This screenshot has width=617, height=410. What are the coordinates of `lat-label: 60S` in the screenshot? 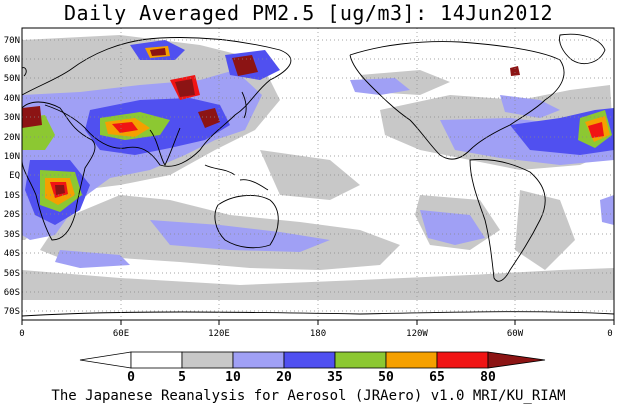 It's located at (12, 293).